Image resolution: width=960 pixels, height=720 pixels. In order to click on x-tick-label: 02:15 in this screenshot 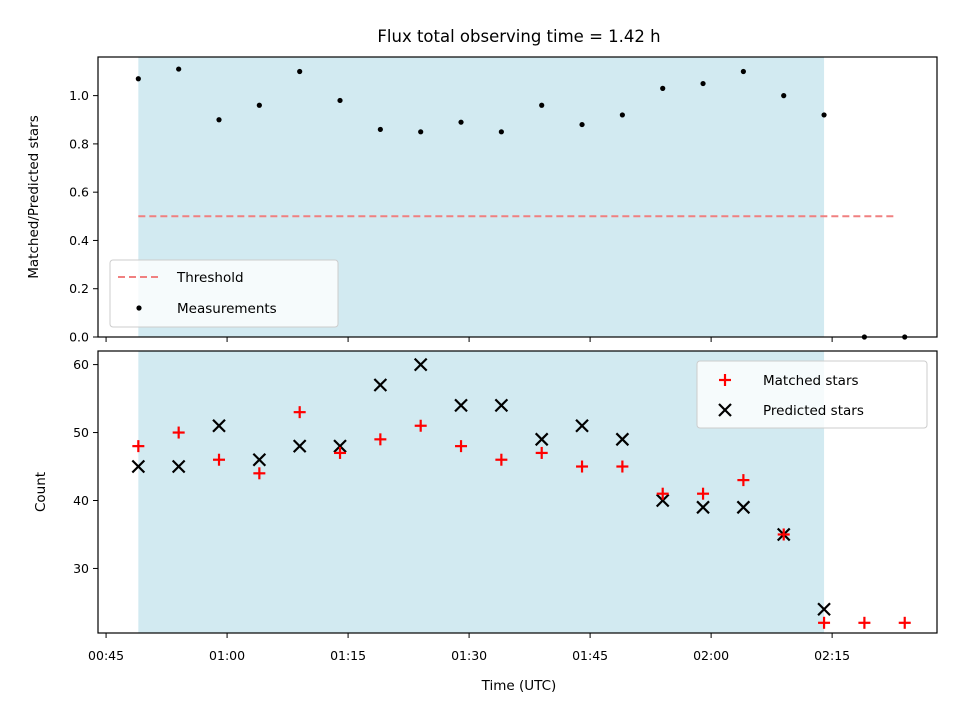, I will do `click(832, 655)`.